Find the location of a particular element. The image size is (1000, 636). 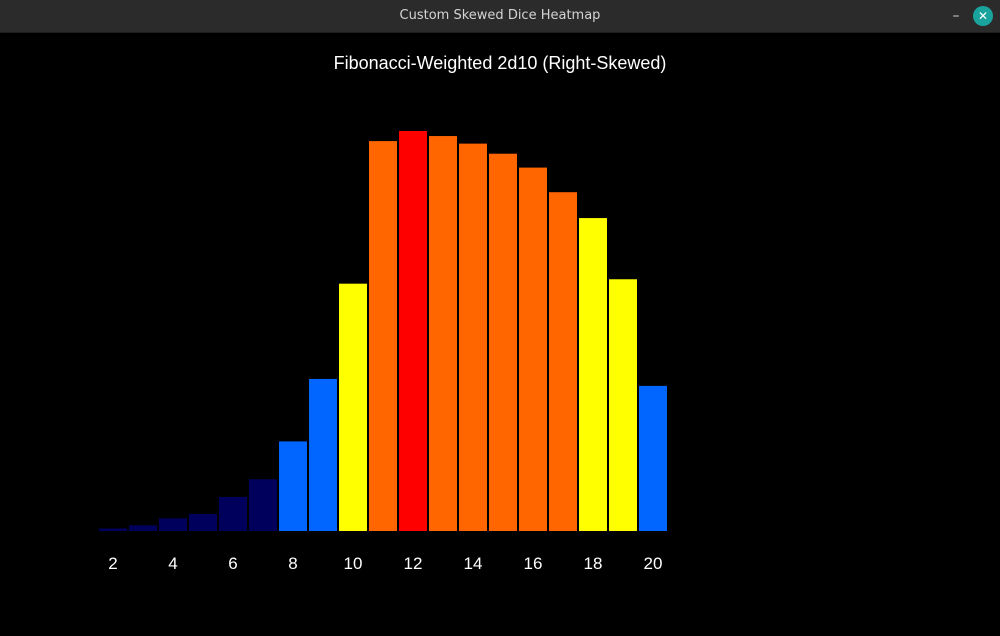

x-tick-label: 16 is located at coordinates (533, 563).